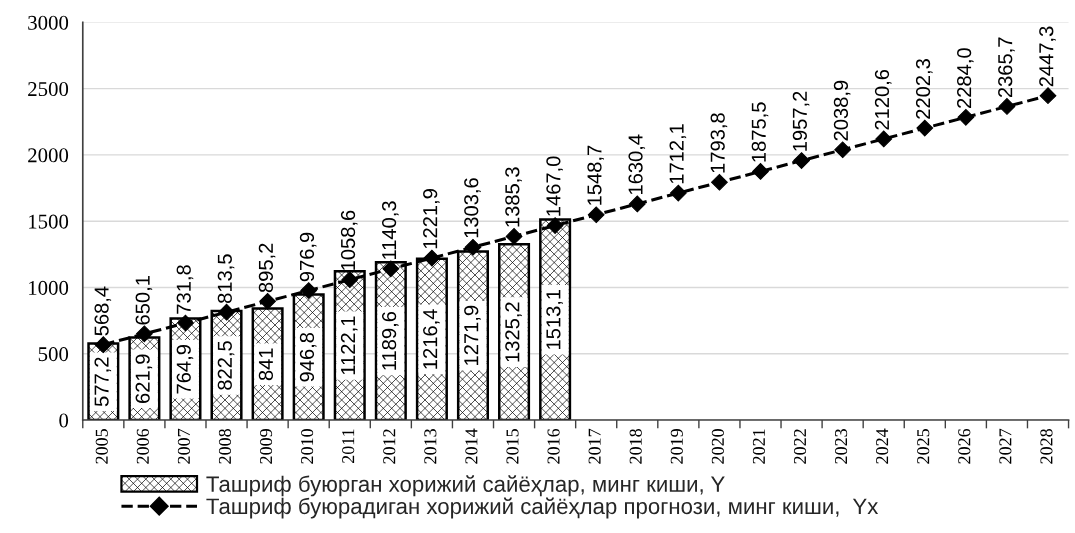  Describe the element at coordinates (144, 300) in the screenshot. I see `data-label: 650,1` at that location.